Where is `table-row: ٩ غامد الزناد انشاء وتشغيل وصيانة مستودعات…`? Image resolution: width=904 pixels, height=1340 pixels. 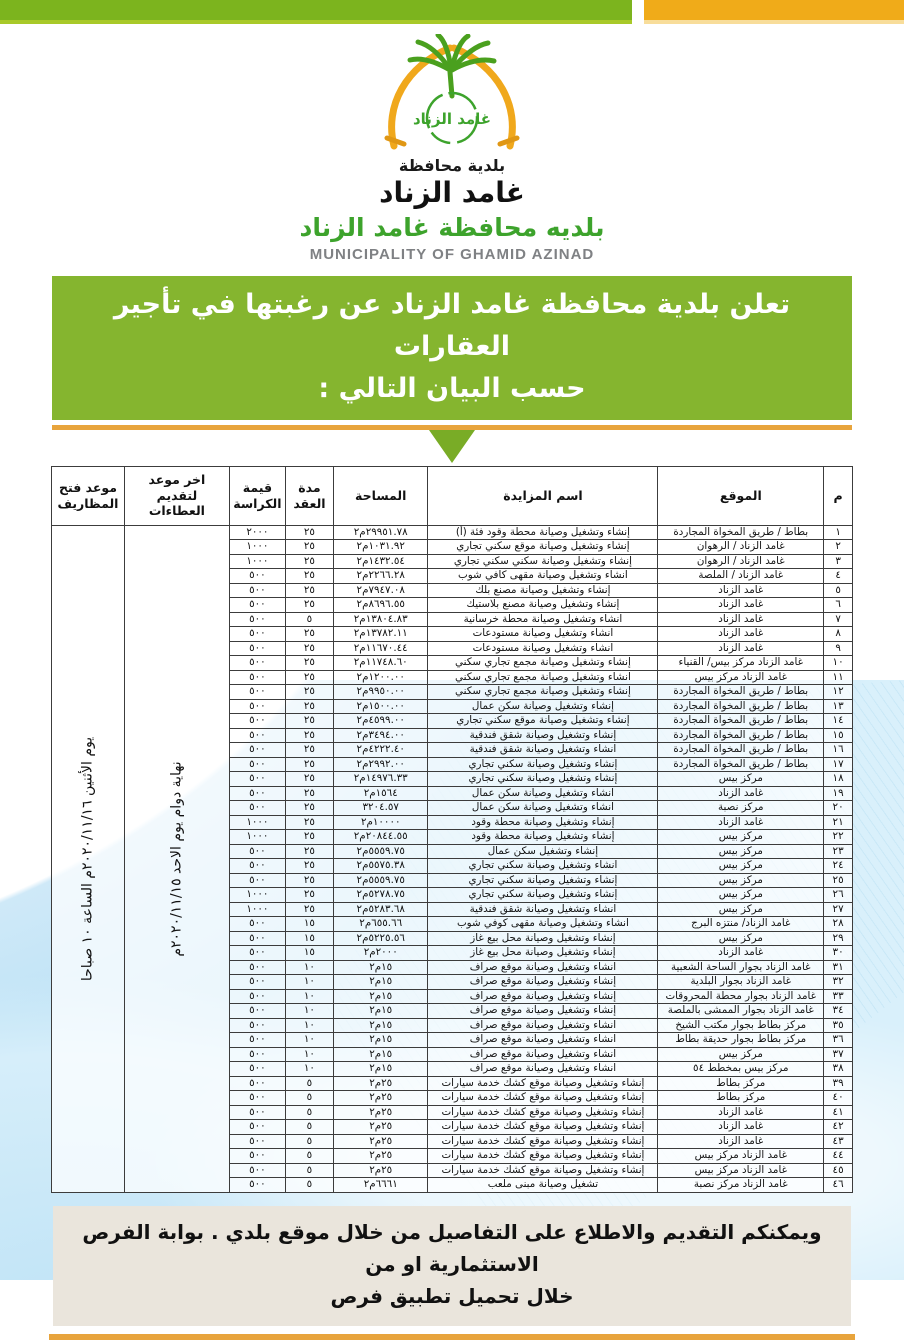
table-row: ٩ غامد الزناد انشاء وتشغيل وصيانة مستودعات… is located at coordinates (452, 648).